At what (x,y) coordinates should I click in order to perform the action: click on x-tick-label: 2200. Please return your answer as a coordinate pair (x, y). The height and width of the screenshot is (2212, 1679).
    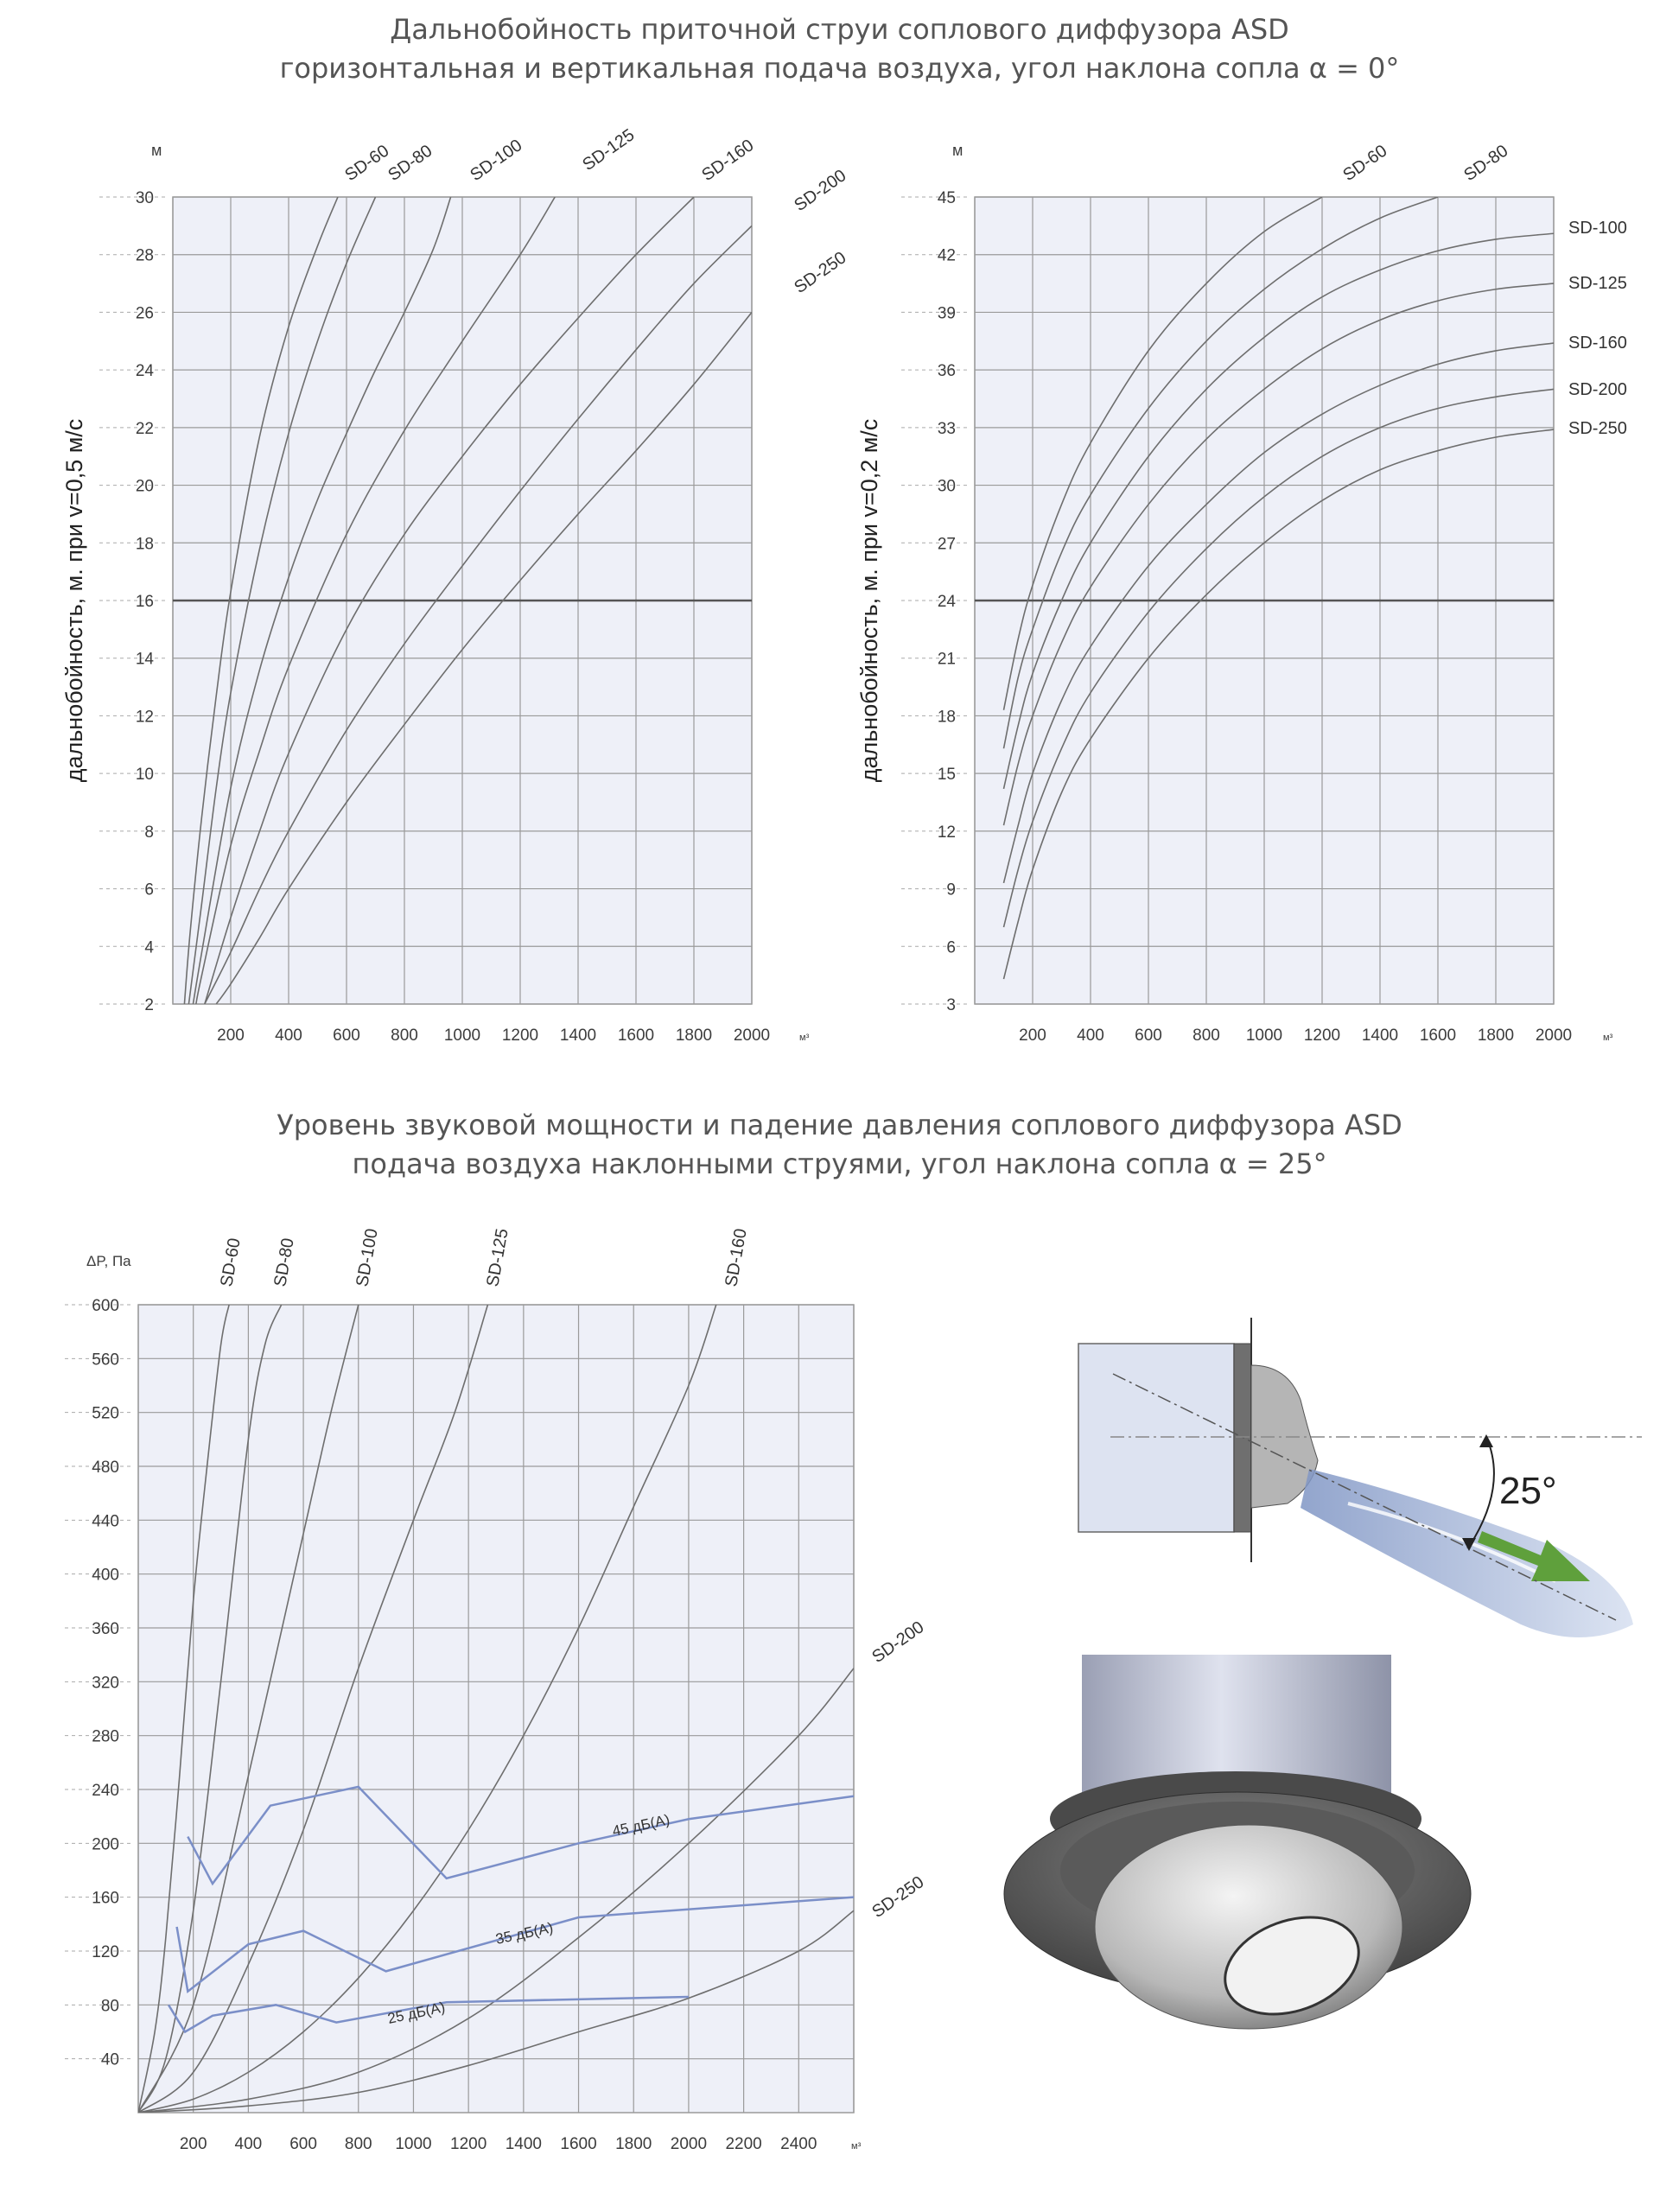
    Looking at the image, I should click on (743, 2144).